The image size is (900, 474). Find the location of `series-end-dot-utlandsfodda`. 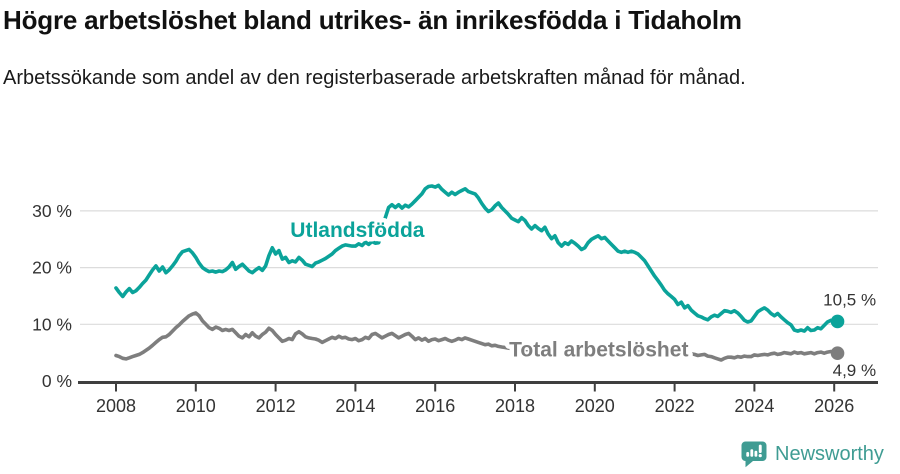

series-end-dot-utlandsfodda is located at coordinates (837, 321).